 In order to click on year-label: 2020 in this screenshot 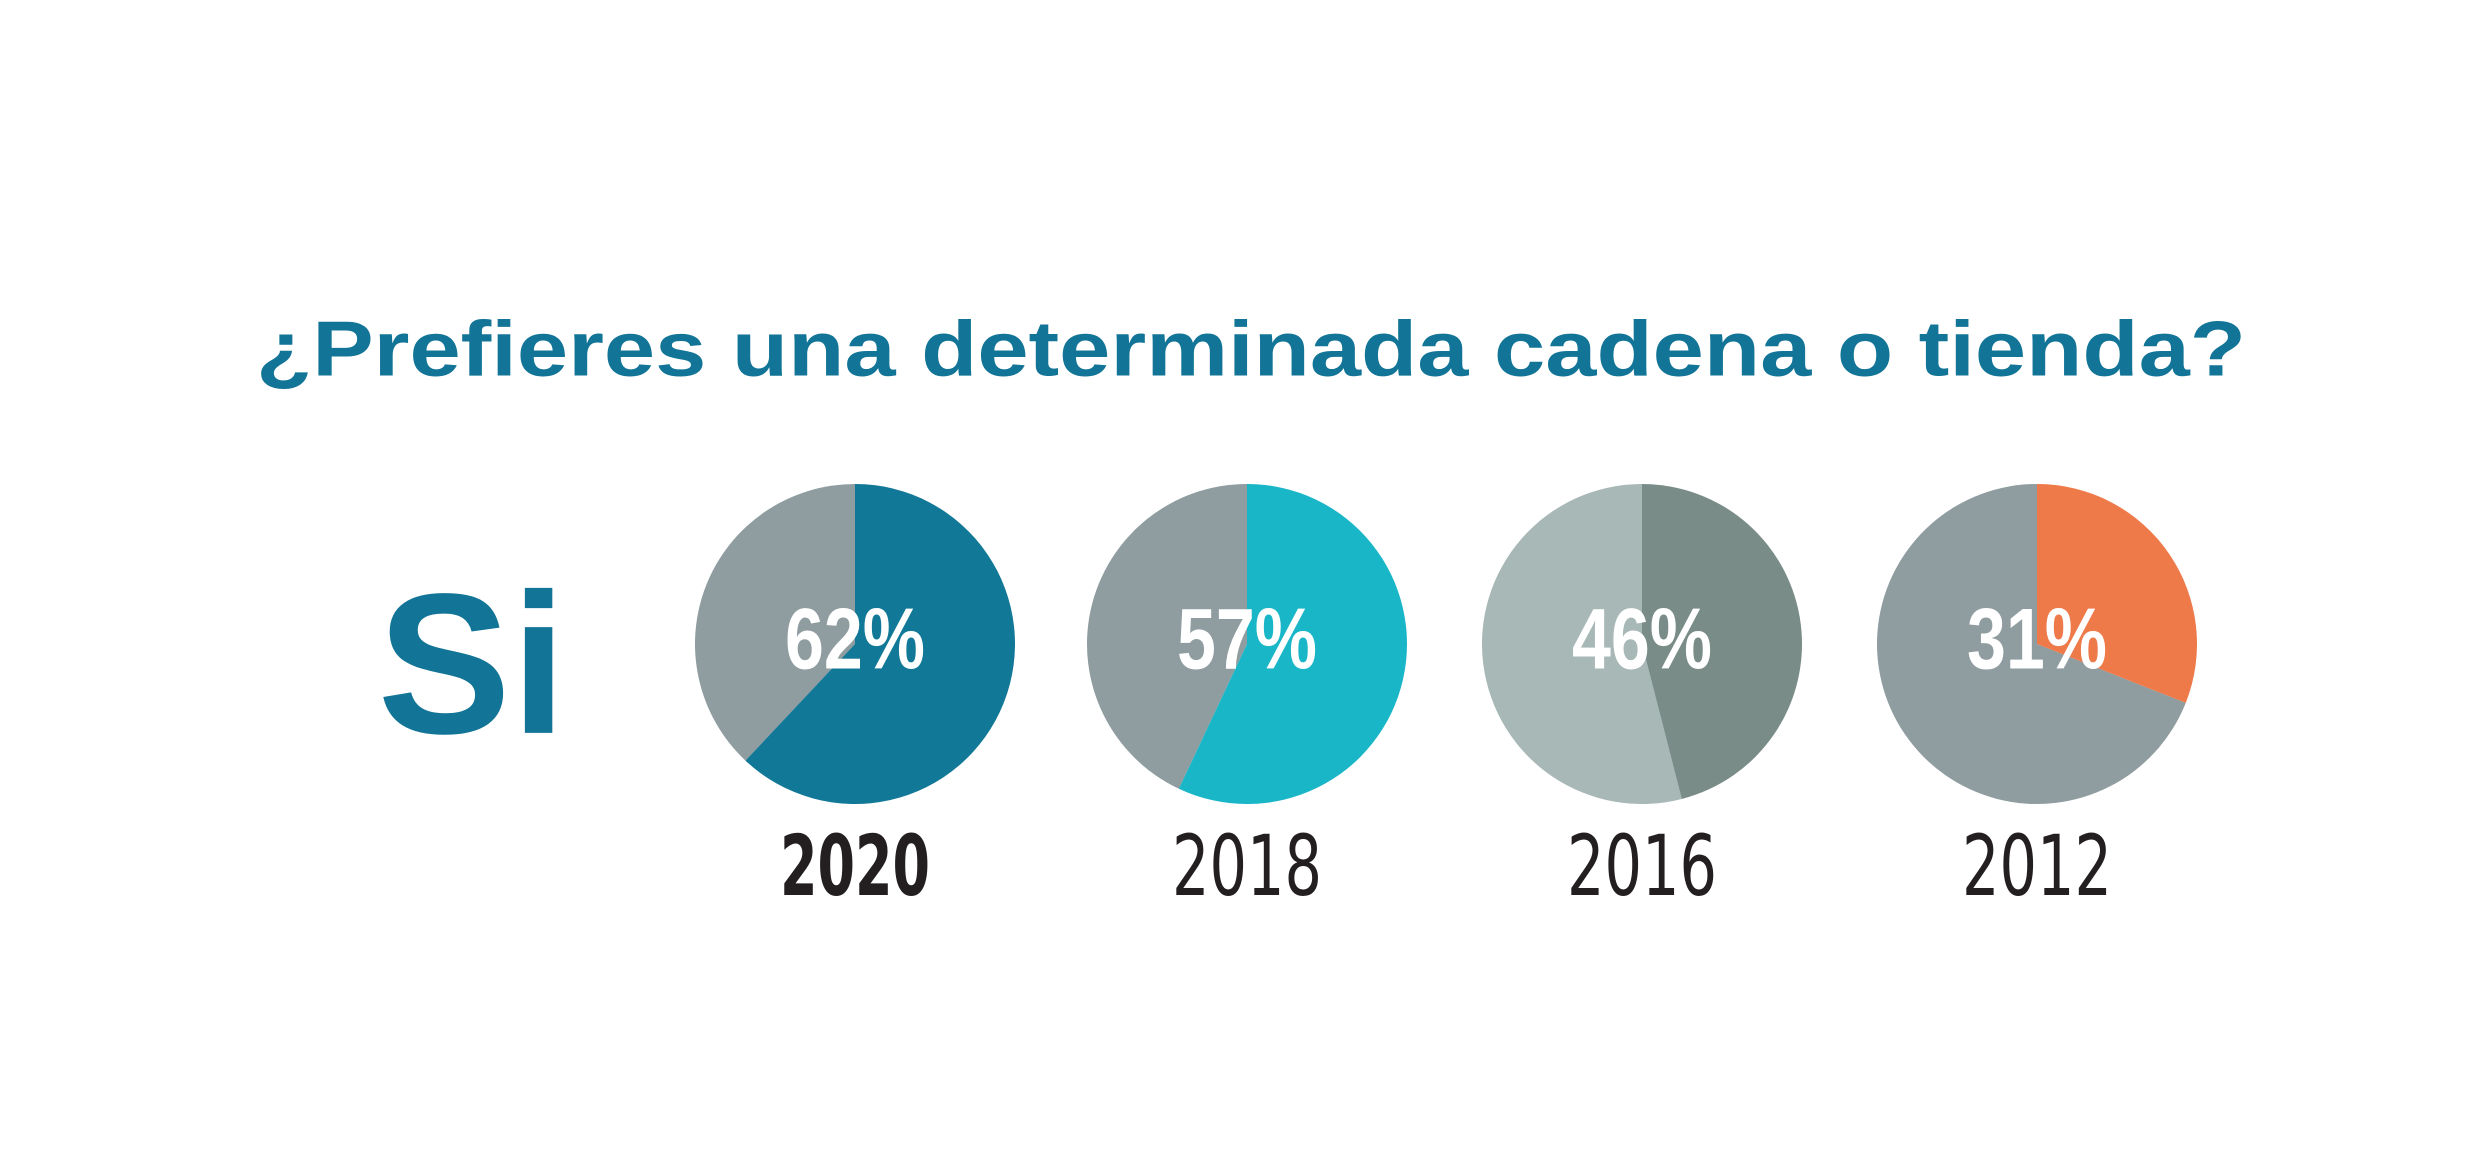, I will do `click(855, 866)`.